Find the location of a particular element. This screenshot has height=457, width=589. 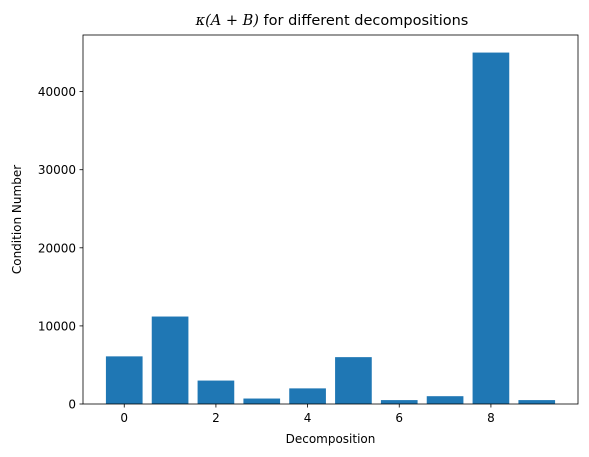

x-tick-label-0: 0 is located at coordinates (124, 418).